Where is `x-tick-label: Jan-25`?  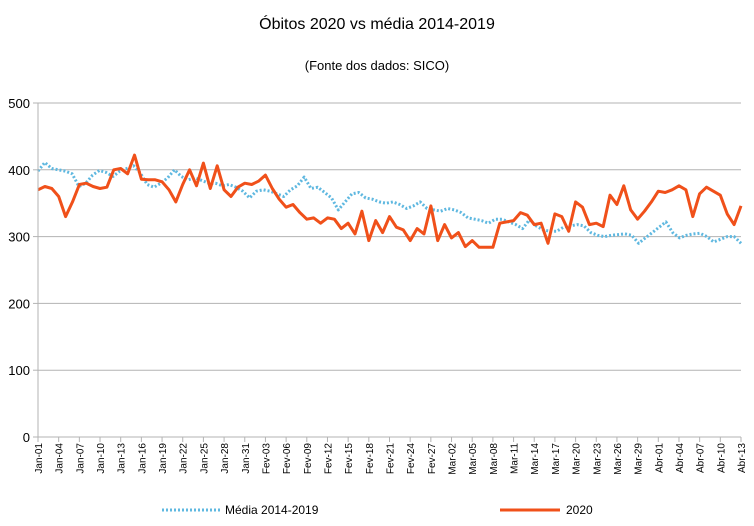 x-tick-label: Jan-25 is located at coordinates (204, 458).